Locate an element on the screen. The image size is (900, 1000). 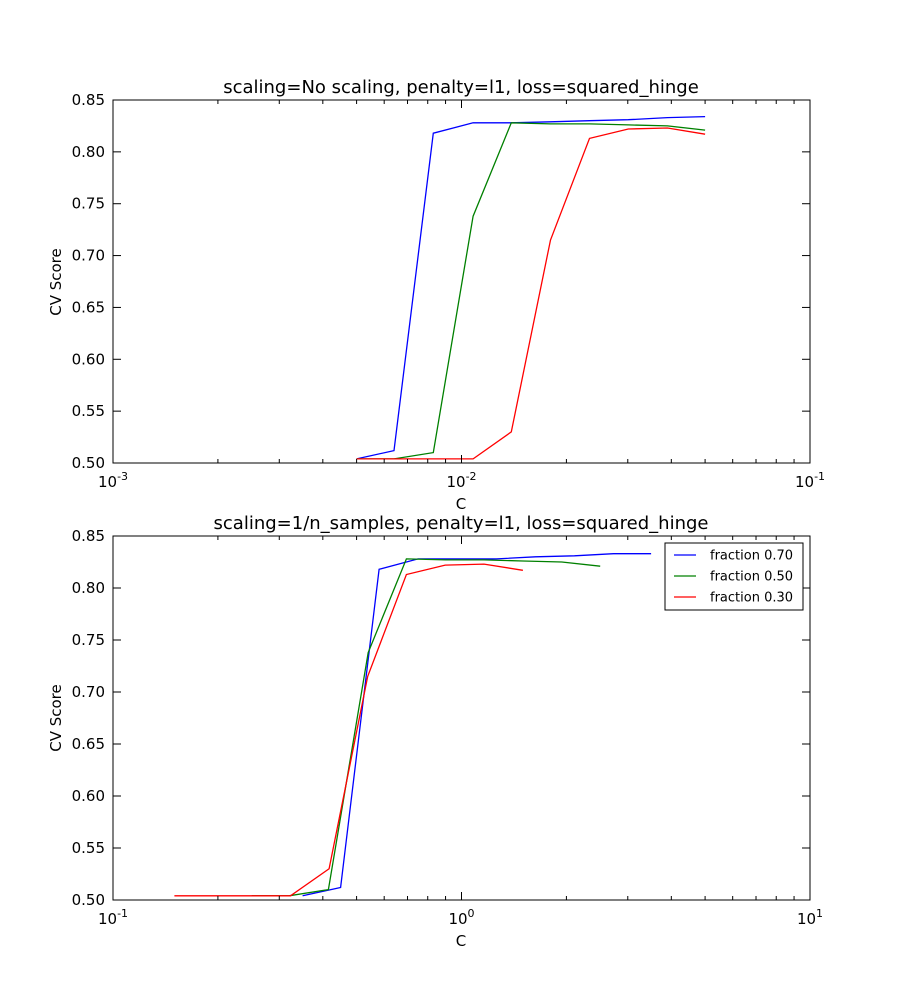
top-x-axis-label: C is located at coordinates (461, 504).